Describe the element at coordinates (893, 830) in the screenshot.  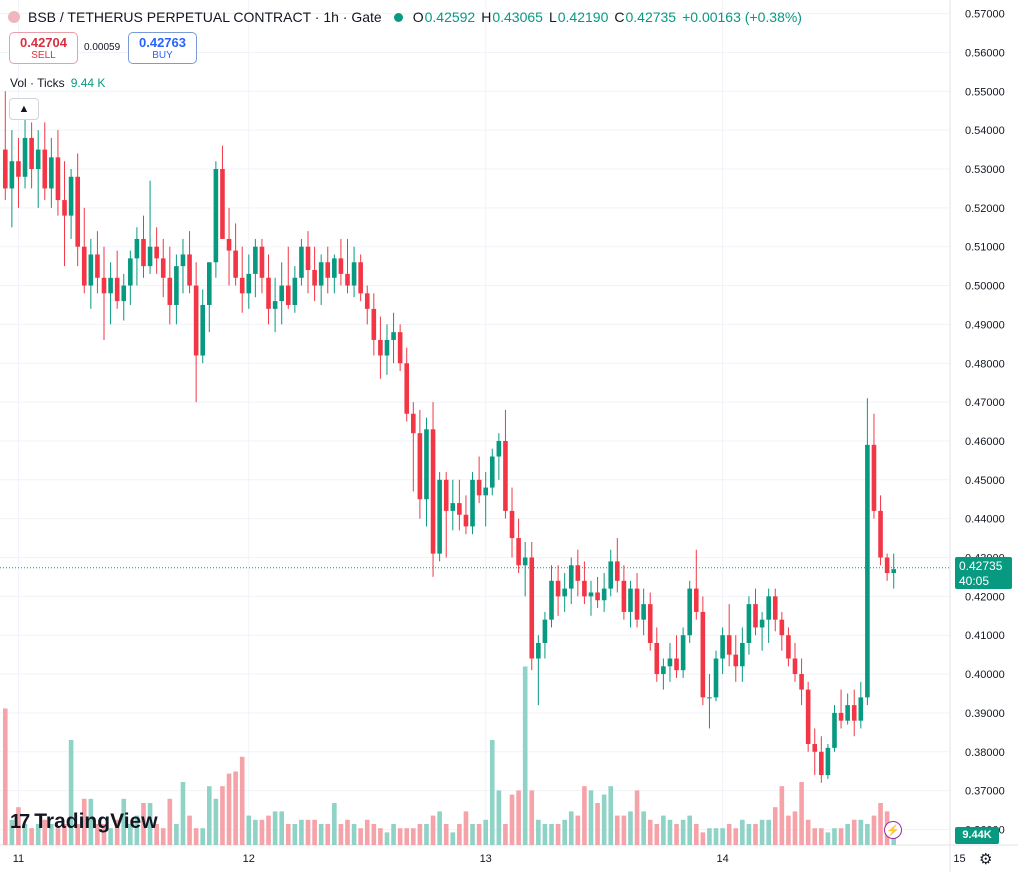
I see `lightning-icon: ⚡` at that location.